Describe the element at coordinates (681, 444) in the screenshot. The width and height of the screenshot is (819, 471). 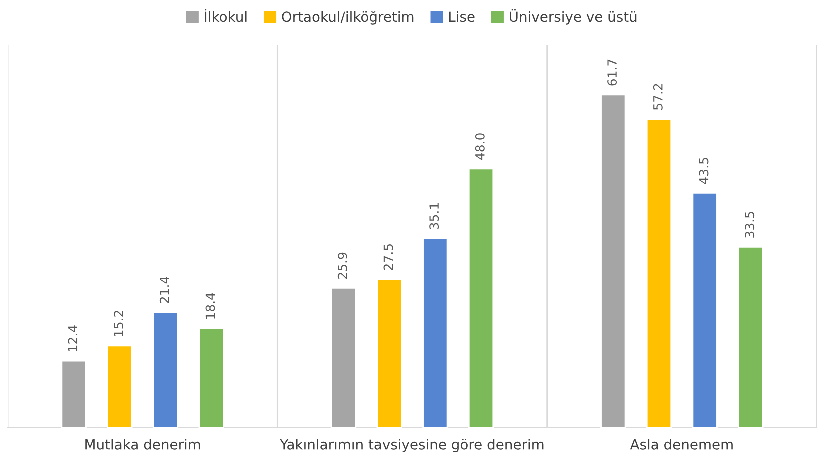
I see `x-tick-label: Asla denemem` at that location.